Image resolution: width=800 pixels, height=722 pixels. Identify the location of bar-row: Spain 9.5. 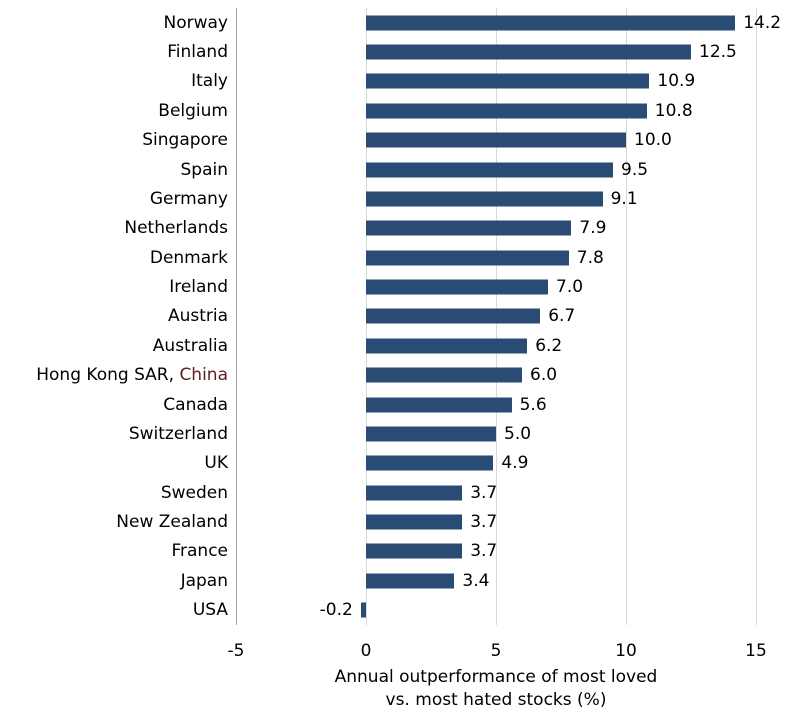
(400, 169).